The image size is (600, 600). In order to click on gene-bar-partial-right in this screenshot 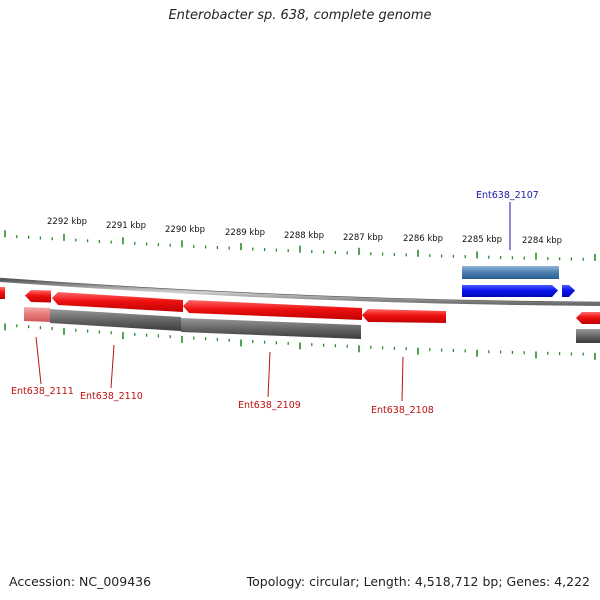, I will do `click(588, 336)`.